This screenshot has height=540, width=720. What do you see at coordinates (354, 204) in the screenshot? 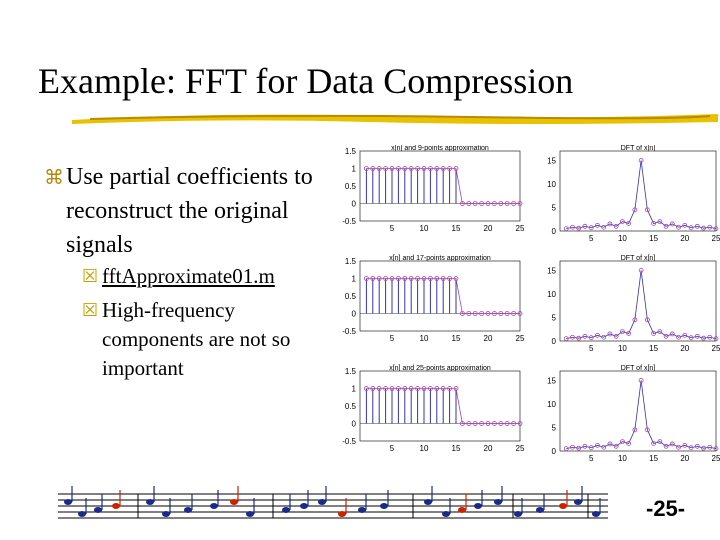
I see `y-tick-label: 0` at bounding box center [354, 204].